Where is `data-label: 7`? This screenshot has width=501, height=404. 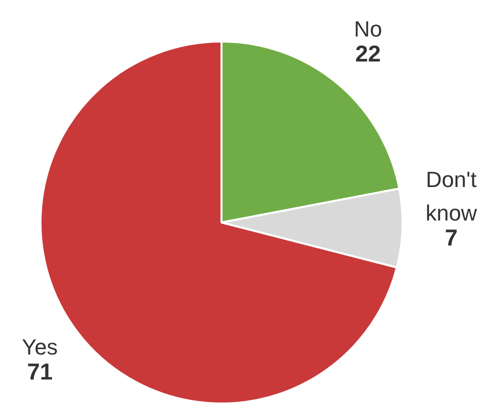
data-label: 7 is located at coordinates (451, 237).